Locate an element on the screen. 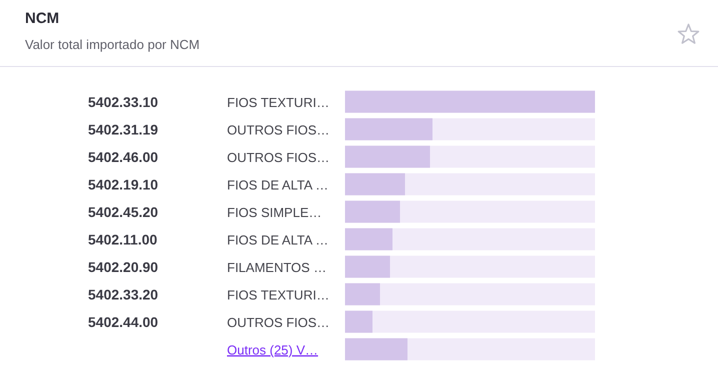  y-tick-label: 5402.33.10 is located at coordinates (123, 102).